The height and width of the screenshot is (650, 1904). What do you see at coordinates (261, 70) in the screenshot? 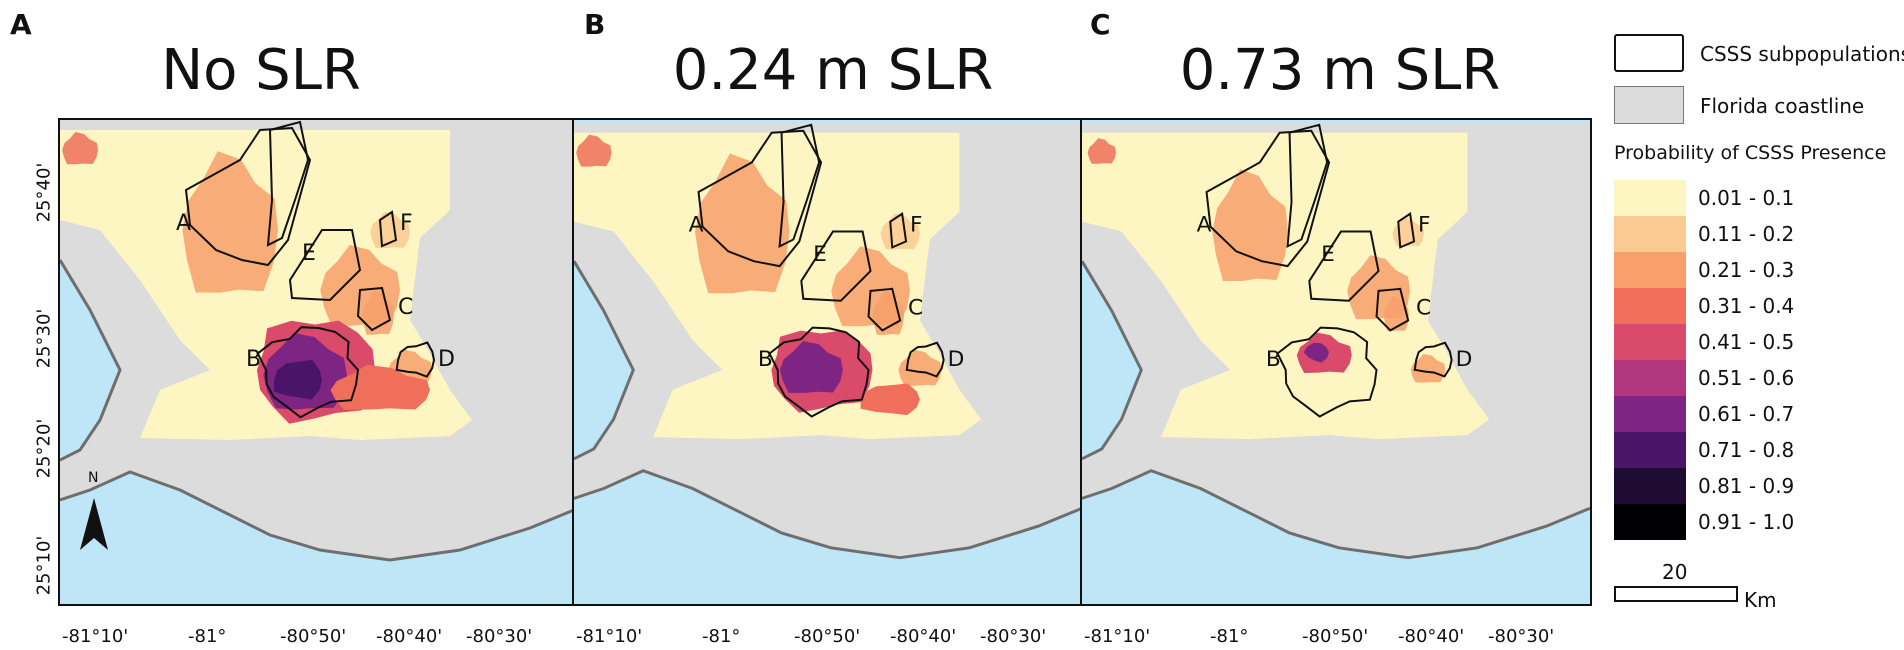
I see `panel-title-a: No SLR` at bounding box center [261, 70].